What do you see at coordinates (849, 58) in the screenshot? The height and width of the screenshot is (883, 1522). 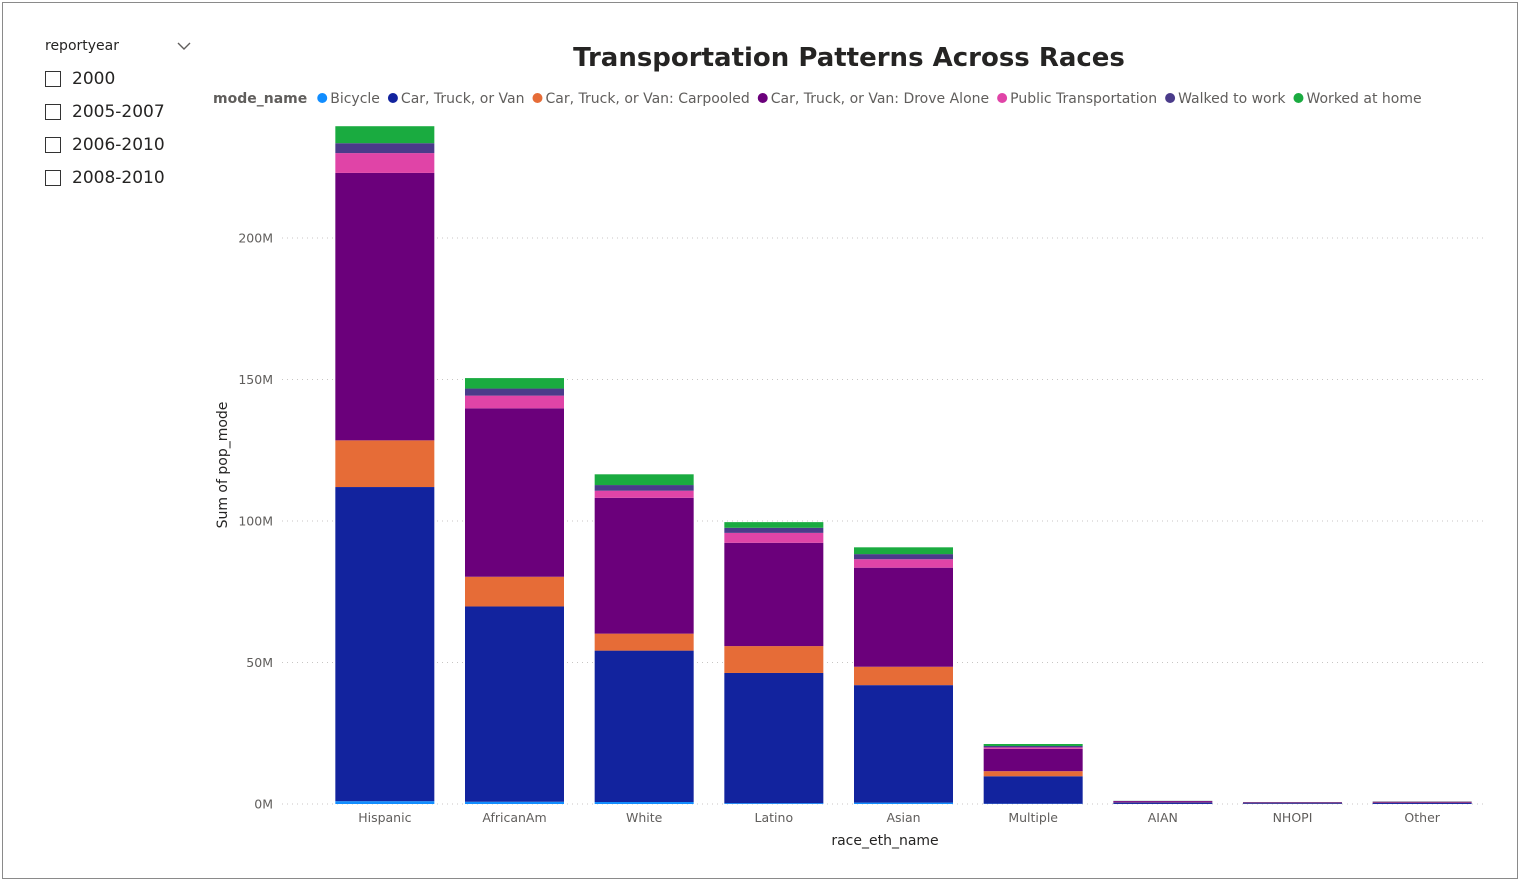 I see `chart-title: Transportation Patterns Across Races` at bounding box center [849, 58].